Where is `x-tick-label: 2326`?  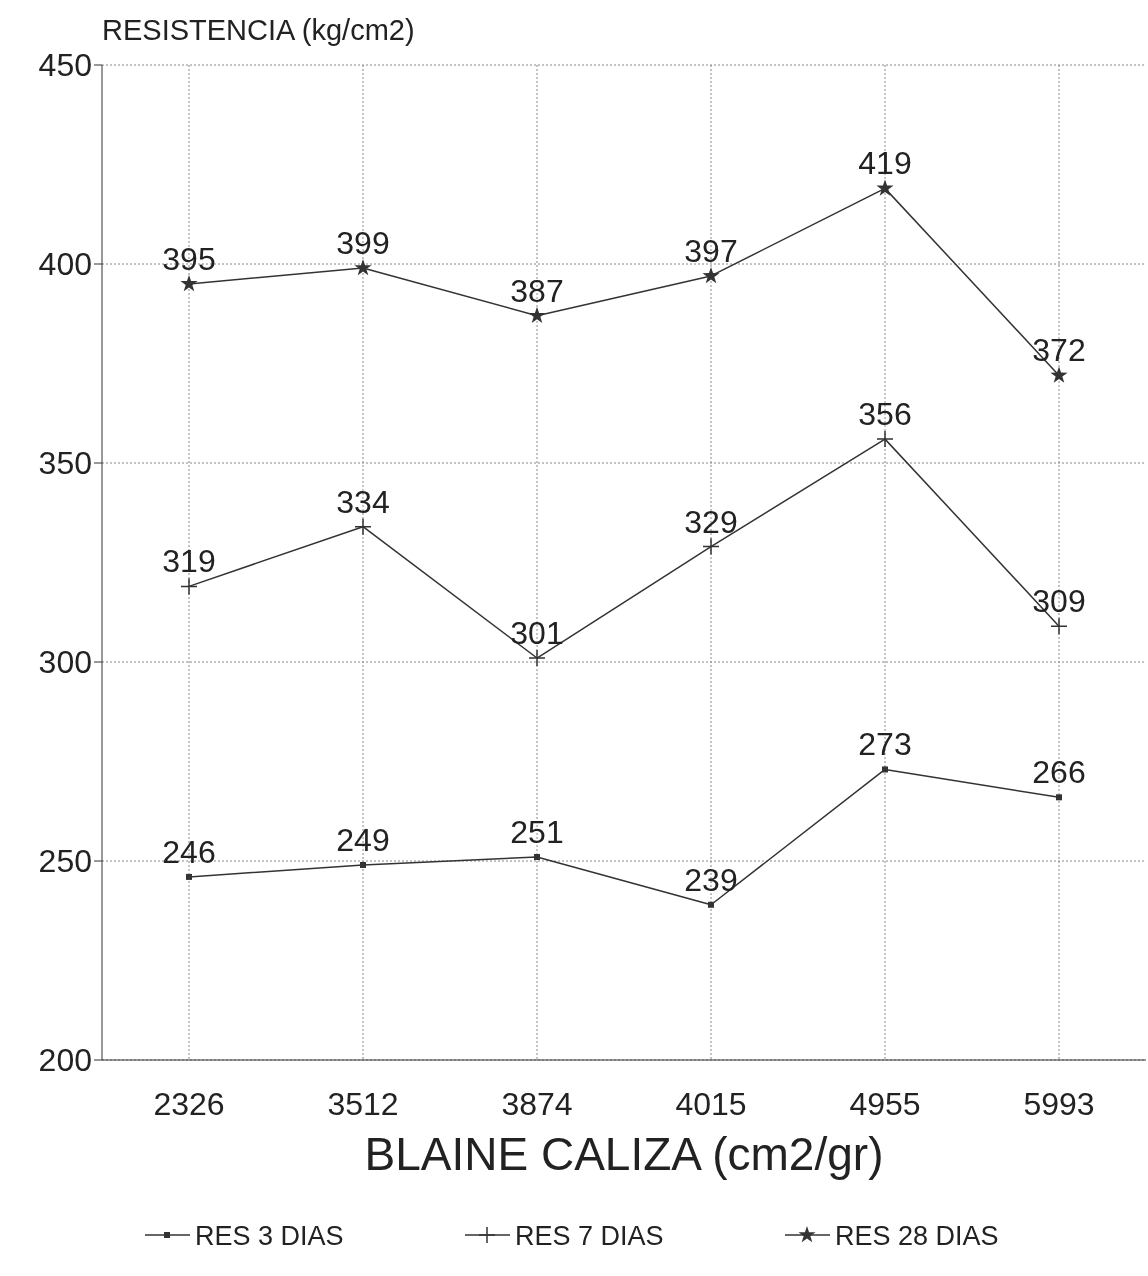 x-tick-label: 2326 is located at coordinates (189, 1104).